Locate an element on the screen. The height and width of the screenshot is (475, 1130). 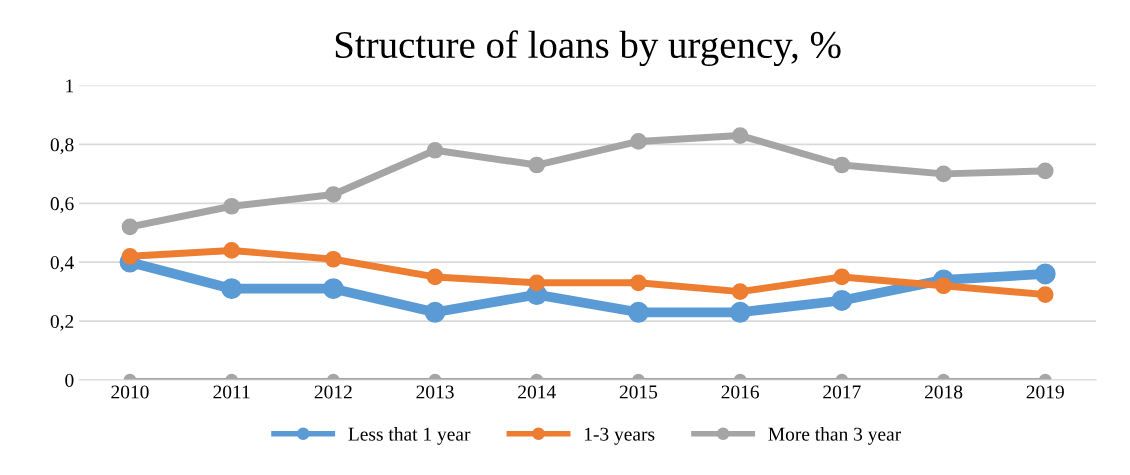
y-tick-label: 0,6 is located at coordinates (62, 205).